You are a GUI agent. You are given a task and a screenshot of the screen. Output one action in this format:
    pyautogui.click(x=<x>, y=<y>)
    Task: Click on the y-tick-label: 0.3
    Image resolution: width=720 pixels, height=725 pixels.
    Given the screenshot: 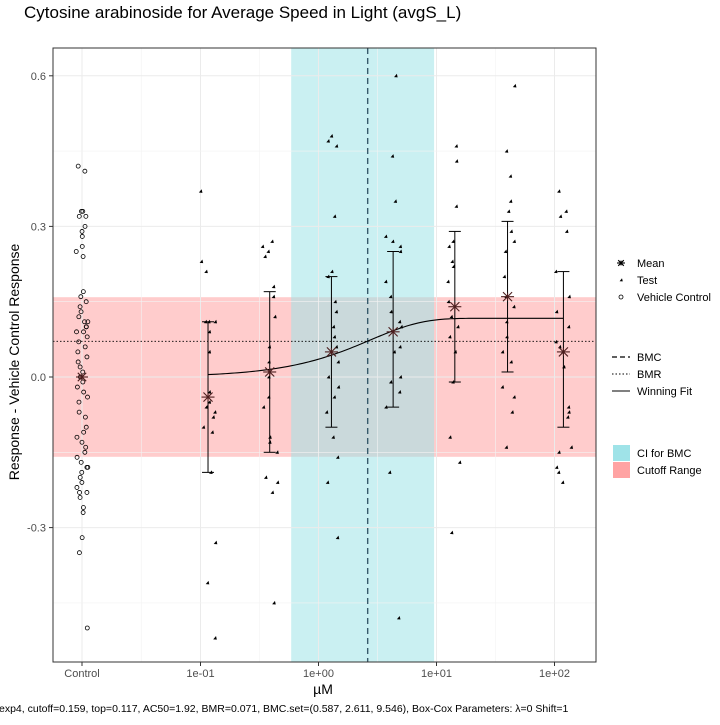 What is the action you would take?
    pyautogui.click(x=38, y=227)
    